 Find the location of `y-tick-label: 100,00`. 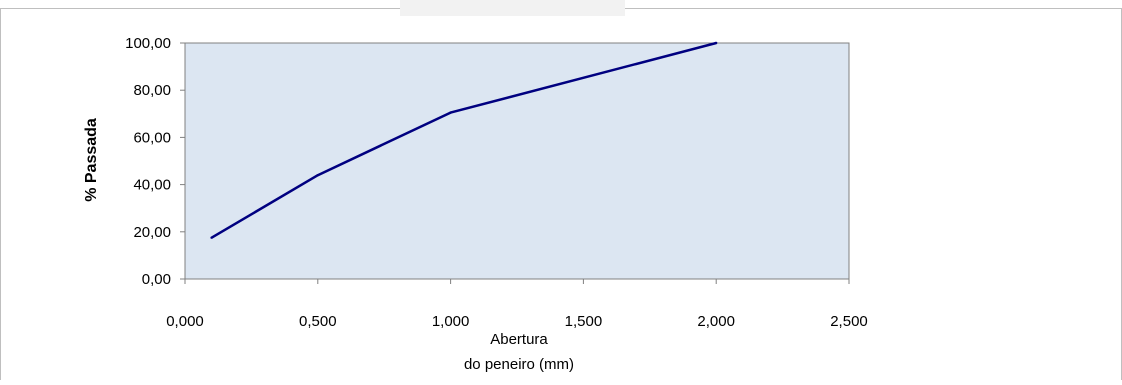

y-tick-label: 100,00 is located at coordinates (148, 43).